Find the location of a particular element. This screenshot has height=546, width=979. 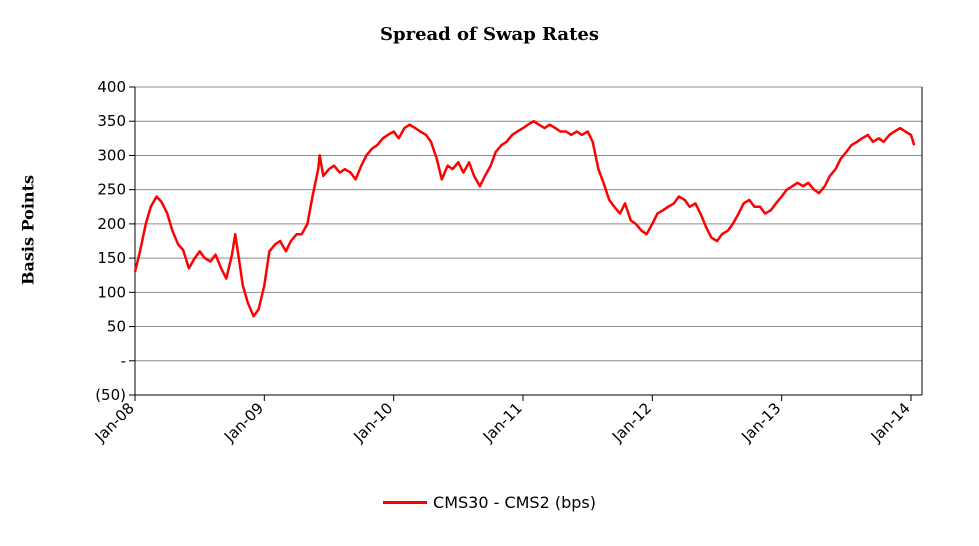

x-tick-label: Jan-13 is located at coordinates (760, 422).